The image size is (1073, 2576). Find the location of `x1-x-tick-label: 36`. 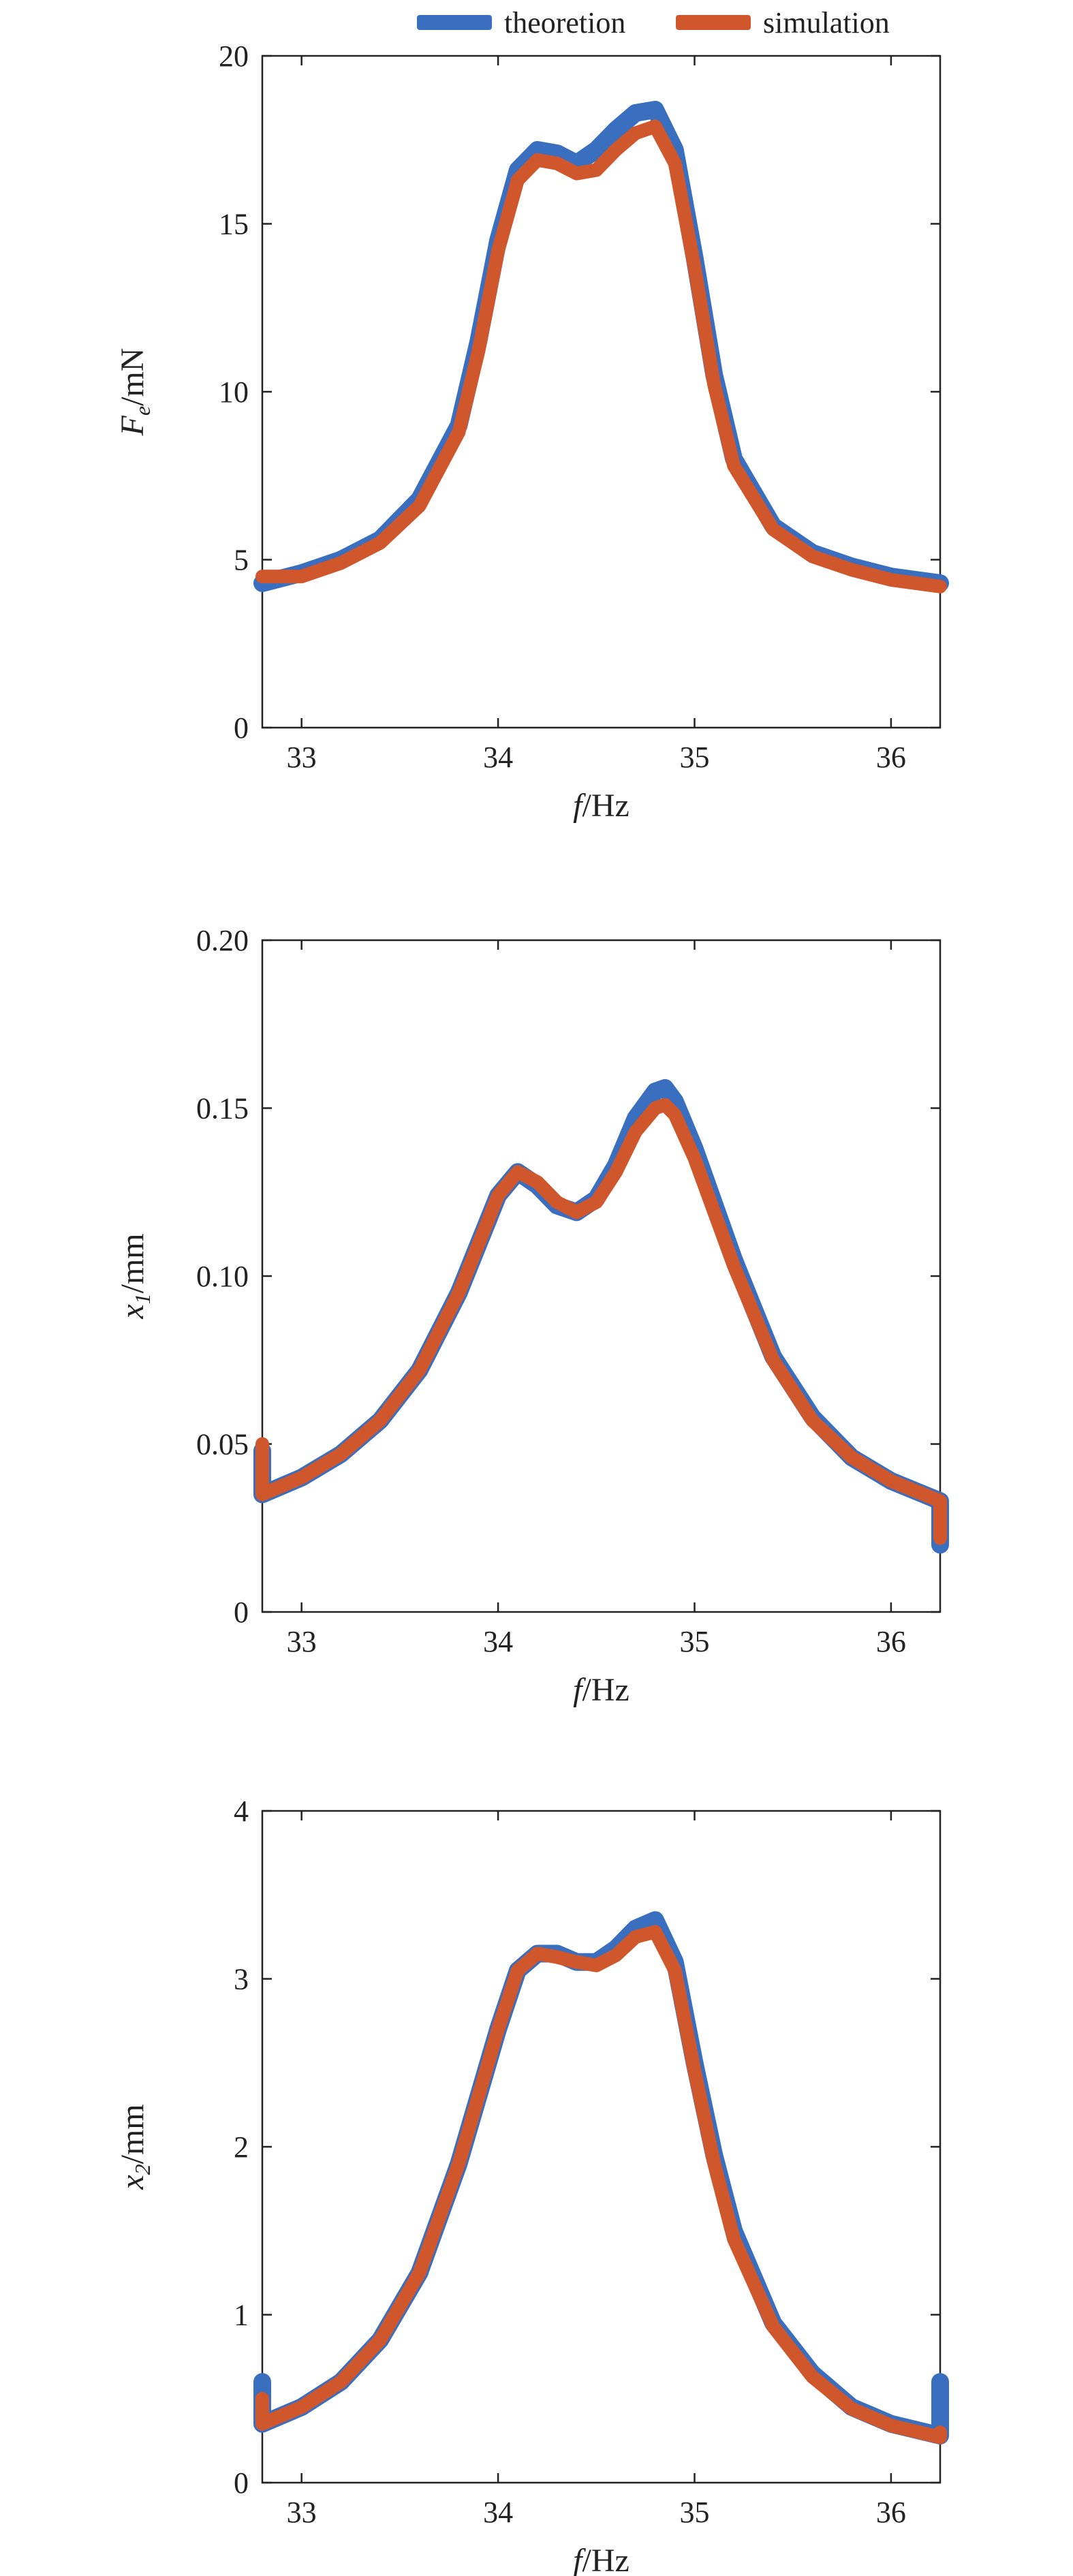

x1-x-tick-label: 36 is located at coordinates (891, 1641).